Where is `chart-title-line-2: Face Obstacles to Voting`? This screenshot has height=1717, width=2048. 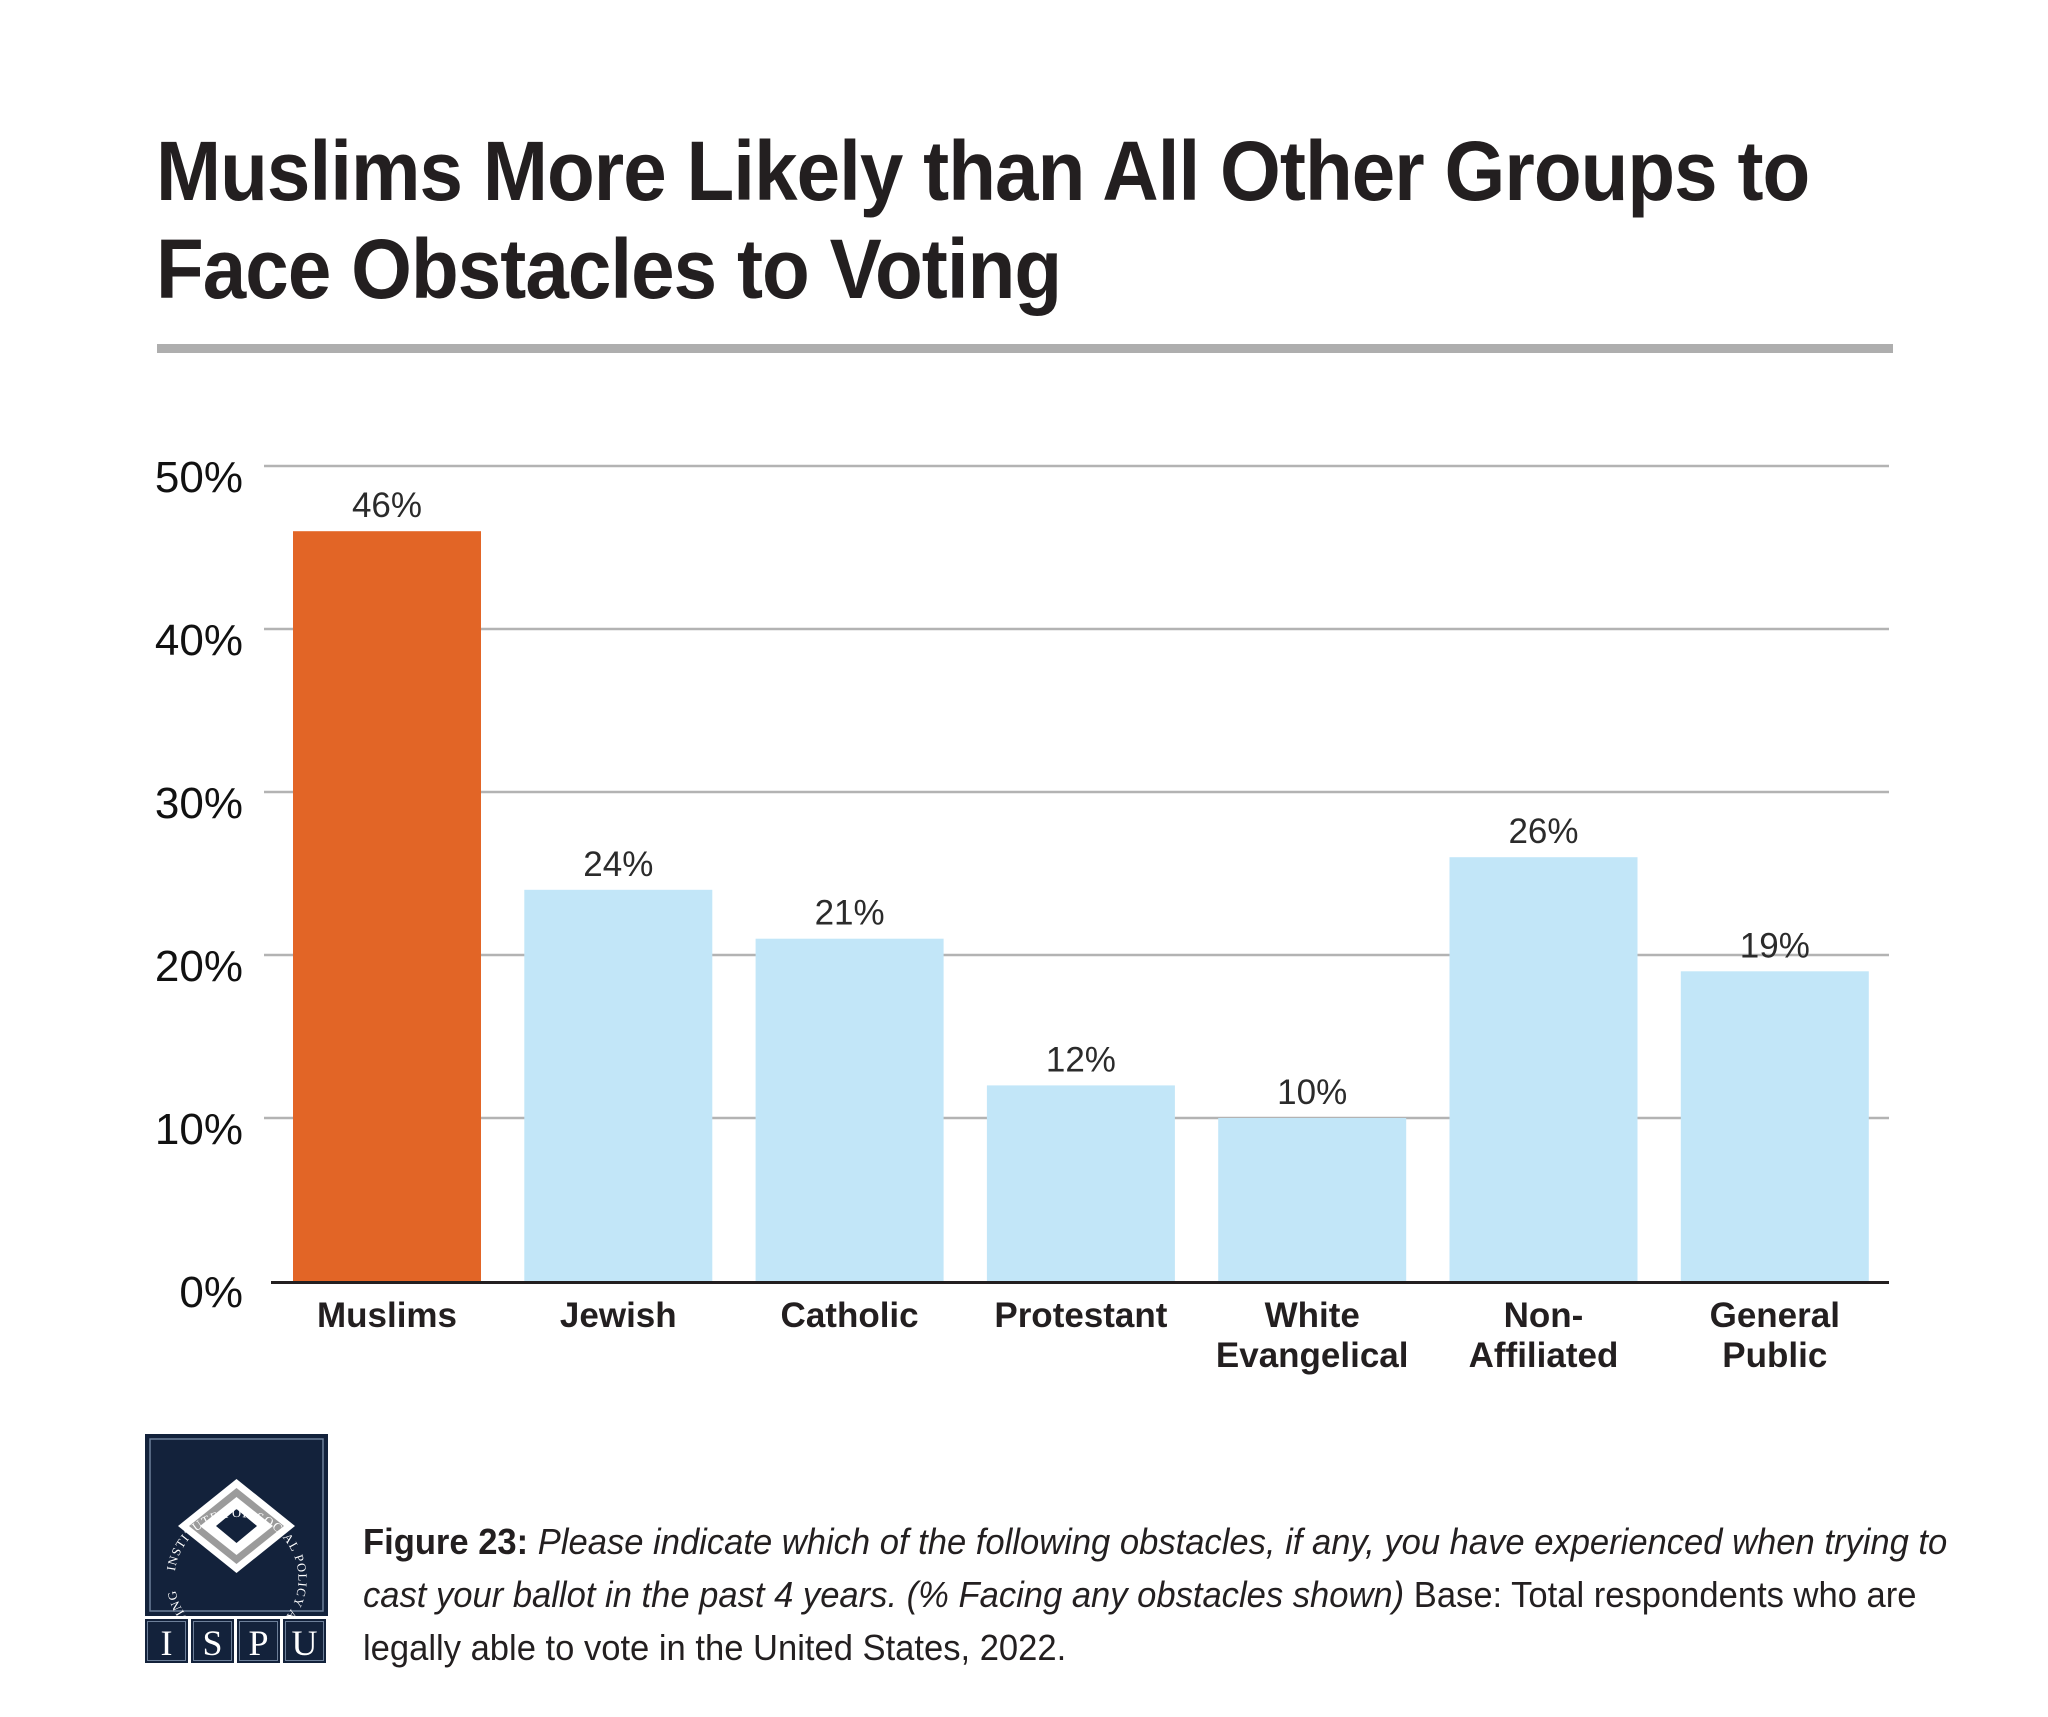
chart-title-line-2: Face Obstacles to Voting is located at coordinates (609, 269).